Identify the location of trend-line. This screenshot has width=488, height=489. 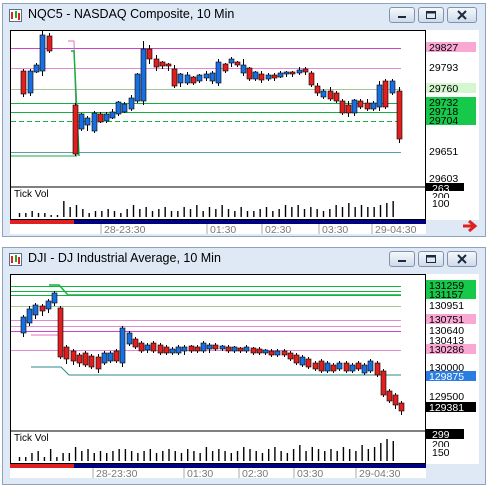
(225, 290).